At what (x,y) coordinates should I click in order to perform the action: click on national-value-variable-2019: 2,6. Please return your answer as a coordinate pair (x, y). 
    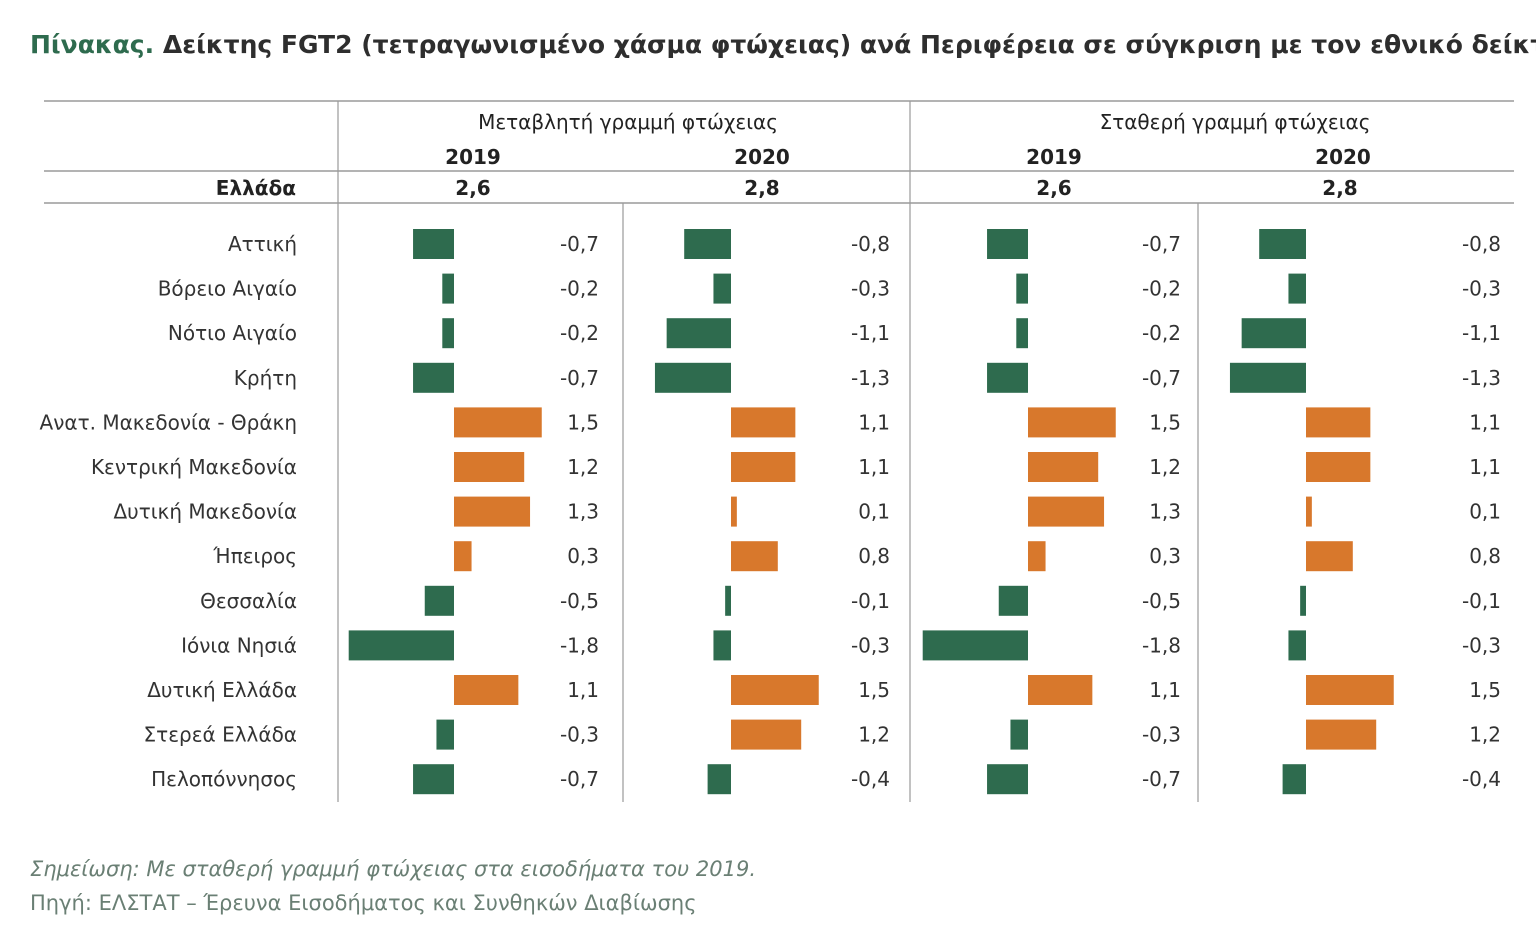
    Looking at the image, I should click on (472, 188).